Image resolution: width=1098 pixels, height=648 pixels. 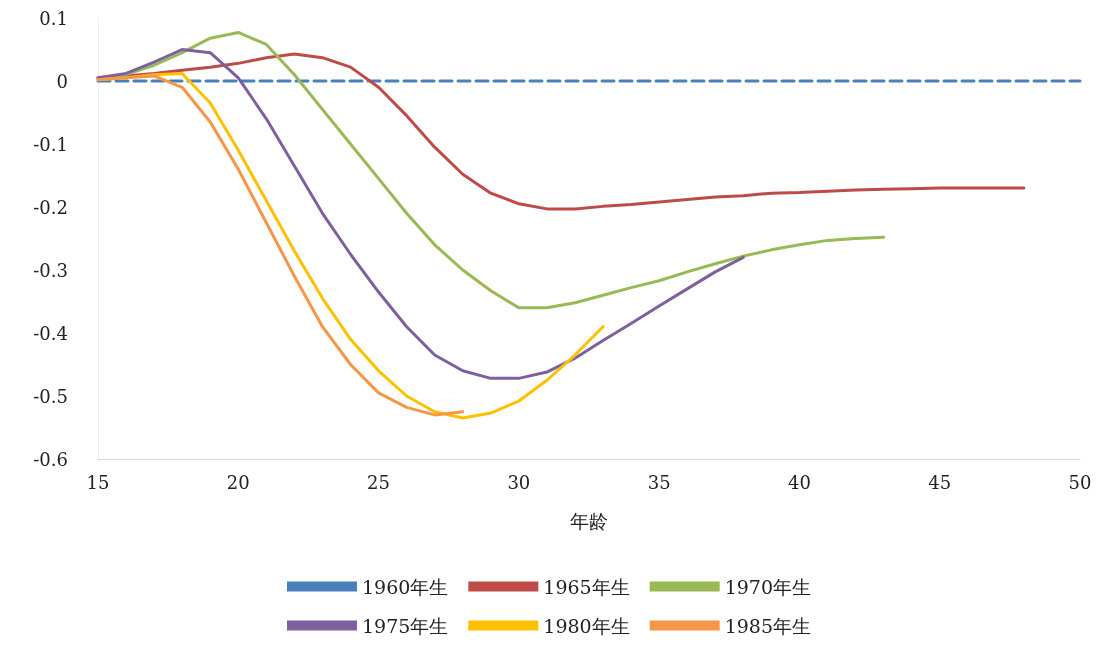 What do you see at coordinates (379, 482) in the screenshot?
I see `x-tick-label: 25` at bounding box center [379, 482].